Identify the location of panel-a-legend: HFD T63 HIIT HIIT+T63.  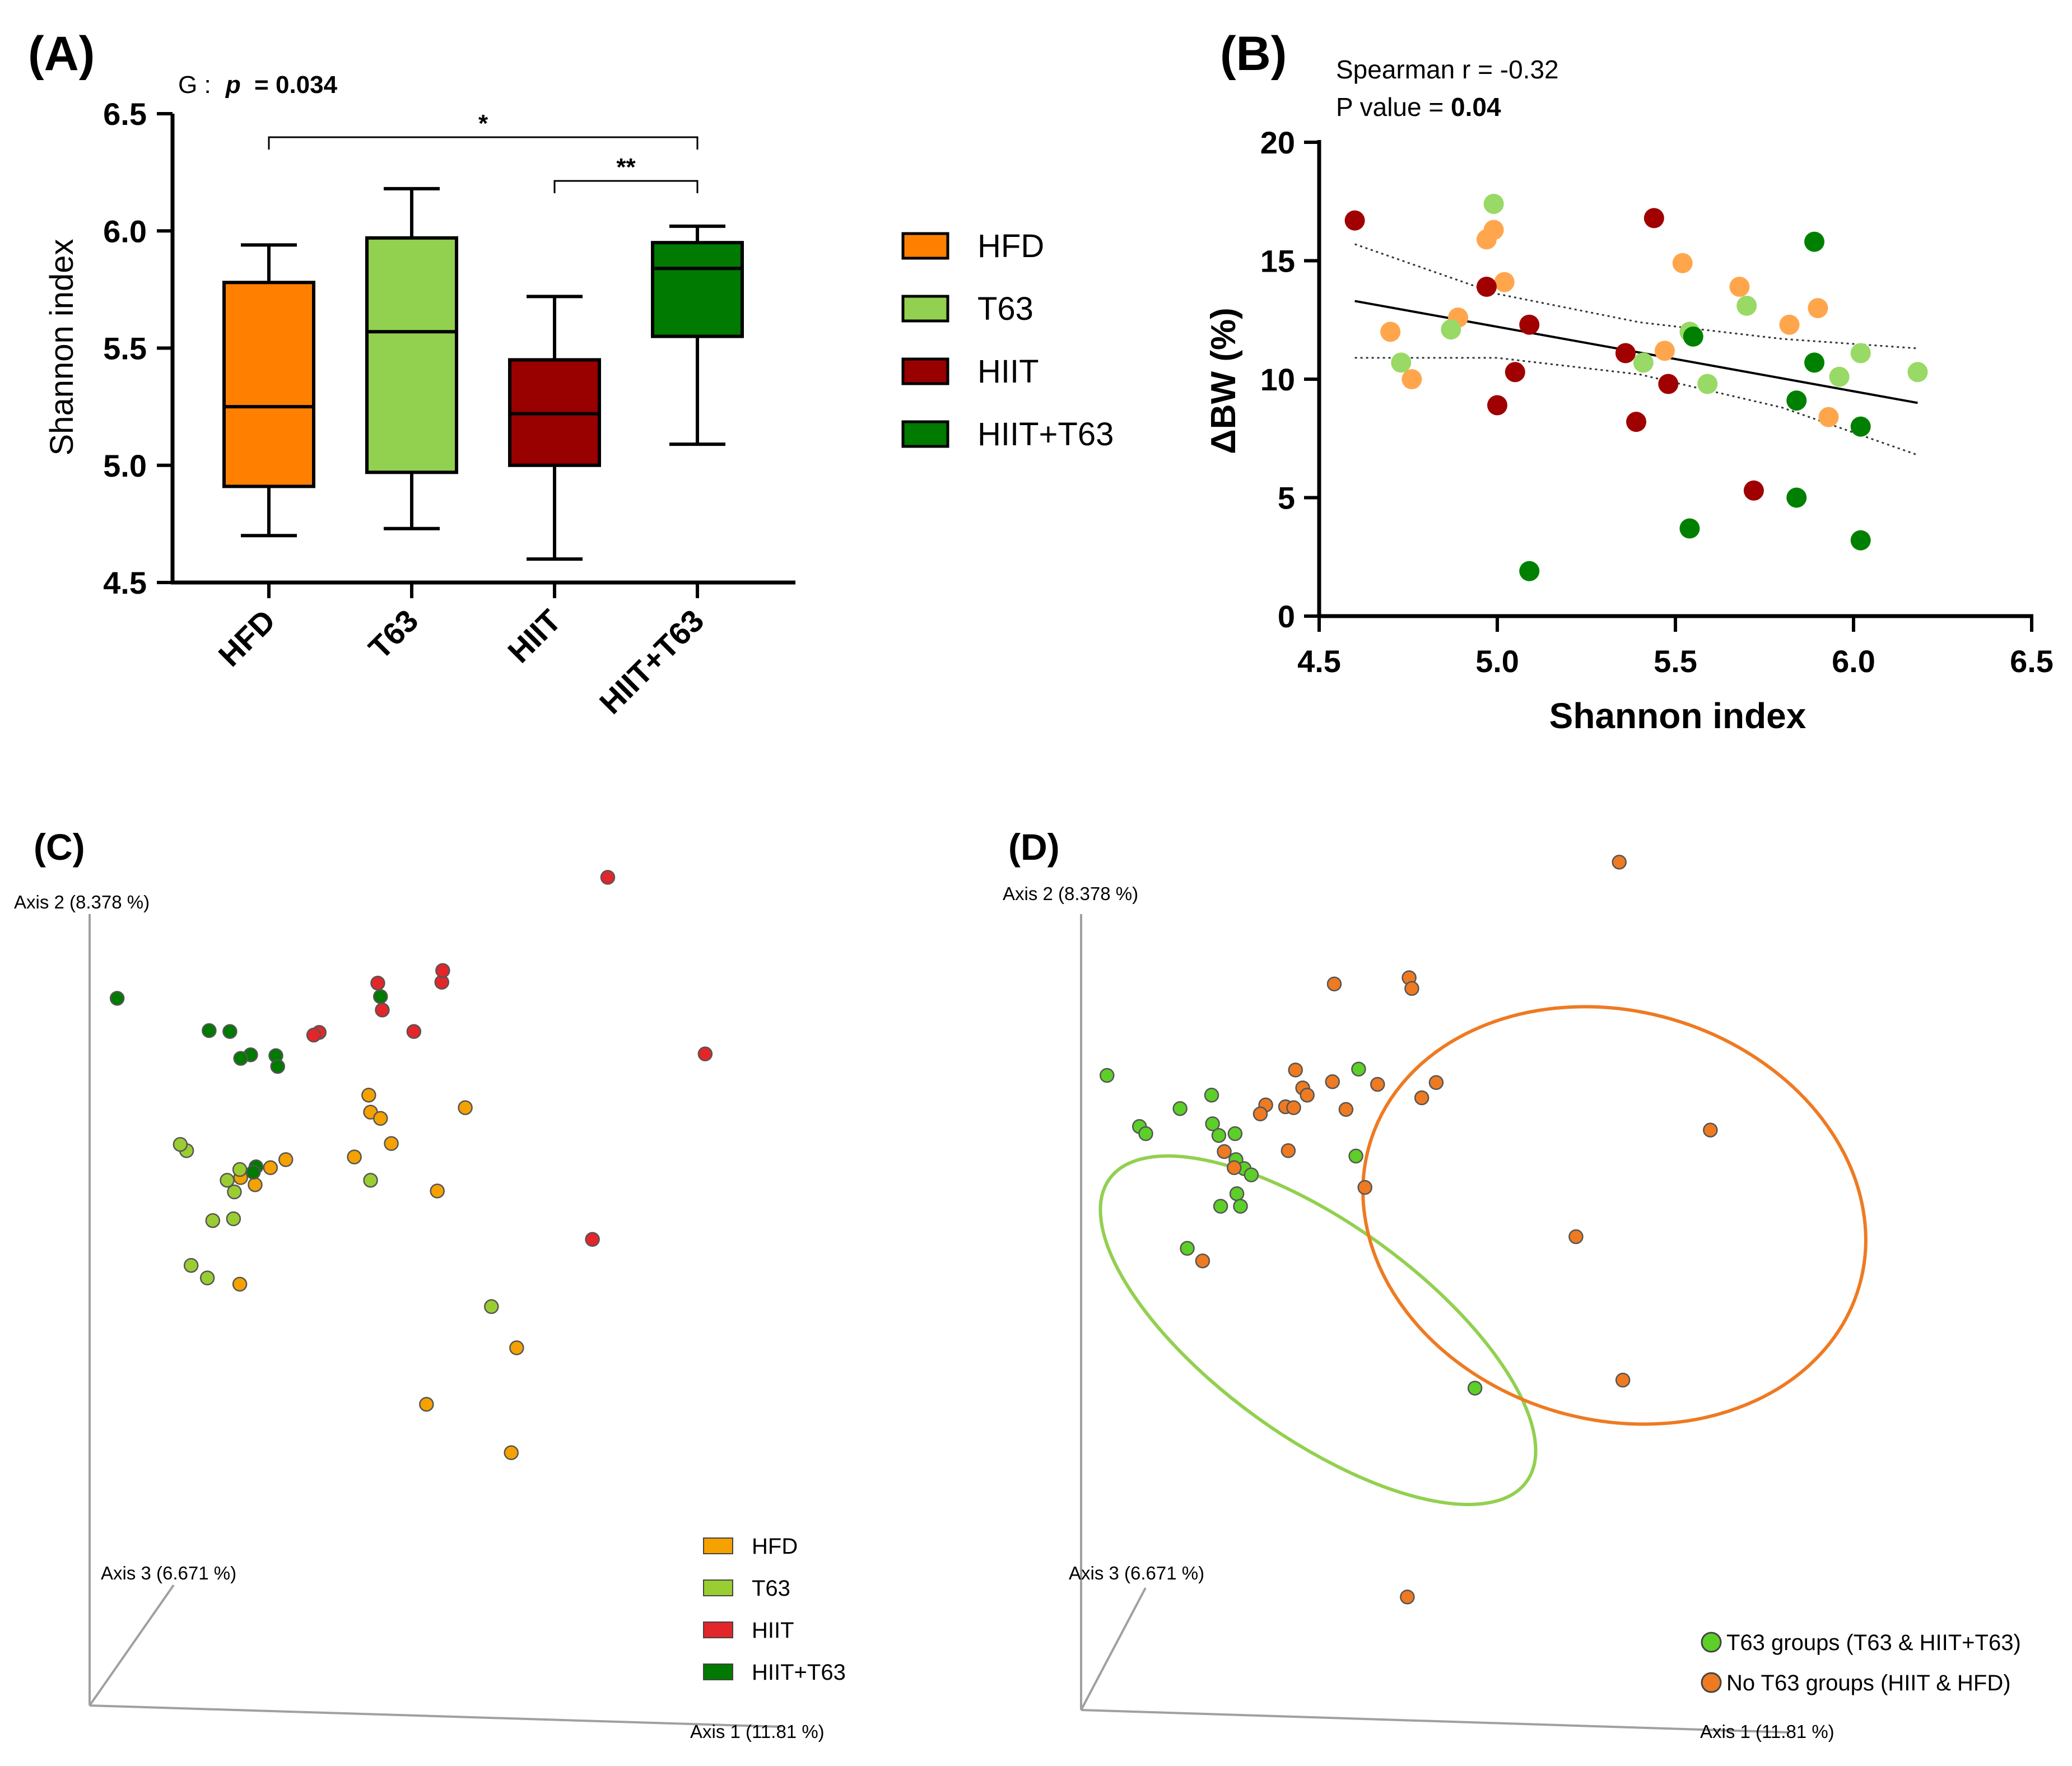
(1007, 340).